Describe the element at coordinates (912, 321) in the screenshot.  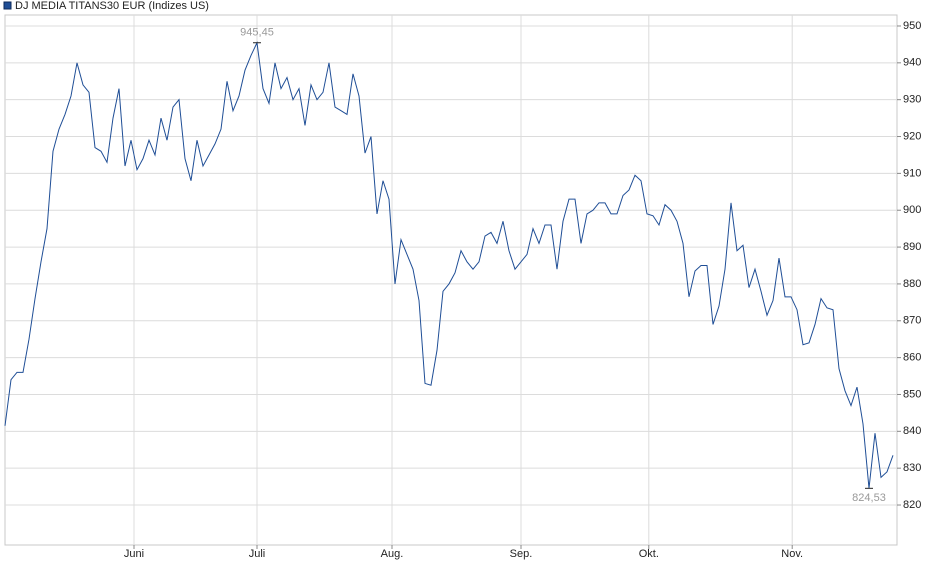
I see `y-tick-label: 870` at that location.